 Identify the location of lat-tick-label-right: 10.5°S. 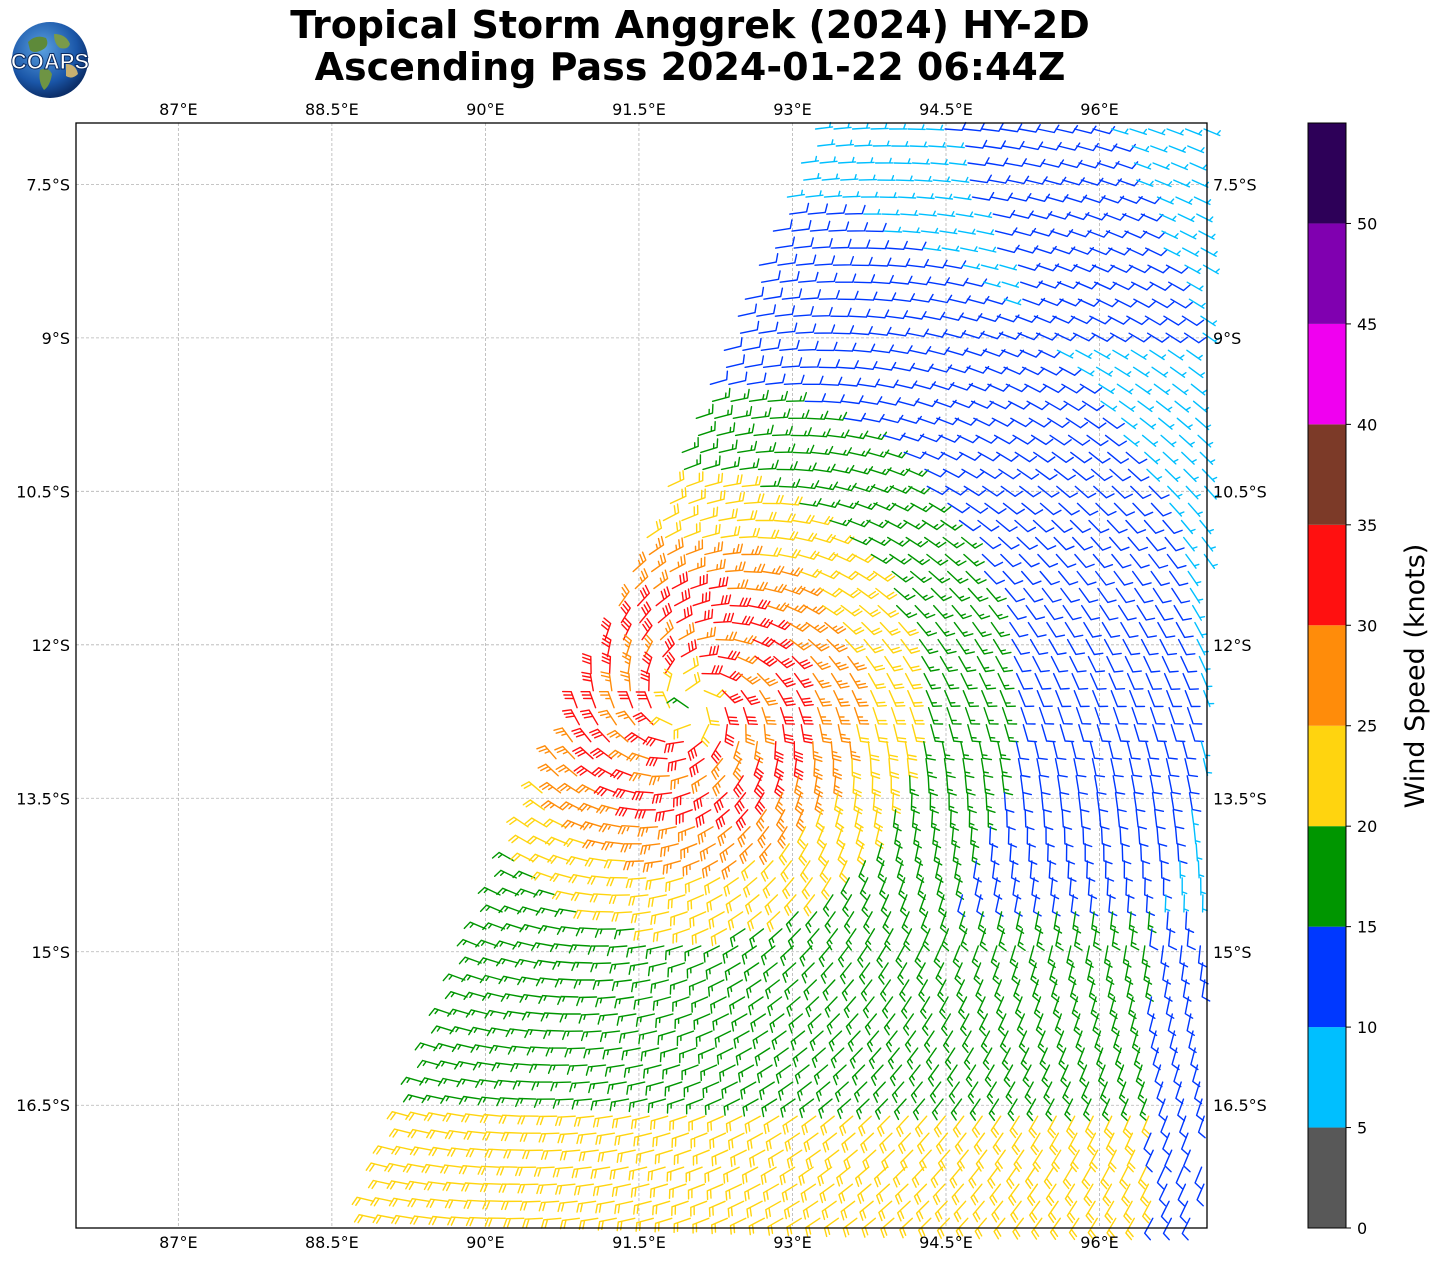
(1240, 491).